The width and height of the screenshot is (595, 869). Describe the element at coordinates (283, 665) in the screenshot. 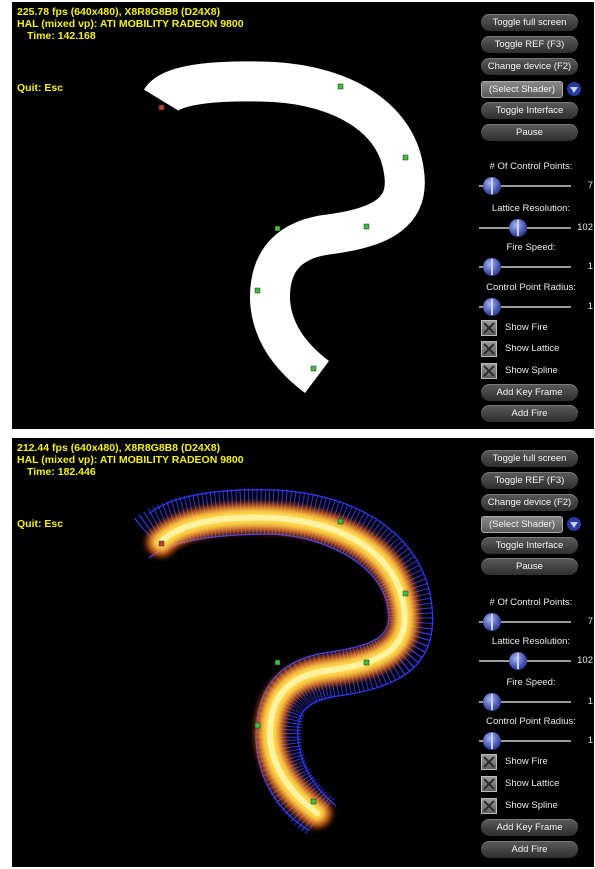

I see `fire-hot-core` at that location.